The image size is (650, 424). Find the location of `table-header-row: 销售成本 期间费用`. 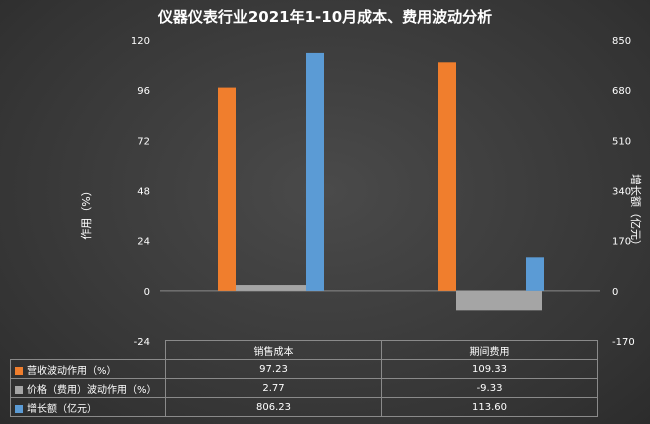

table-header-row: 销售成本 期间费用 is located at coordinates (304, 350).